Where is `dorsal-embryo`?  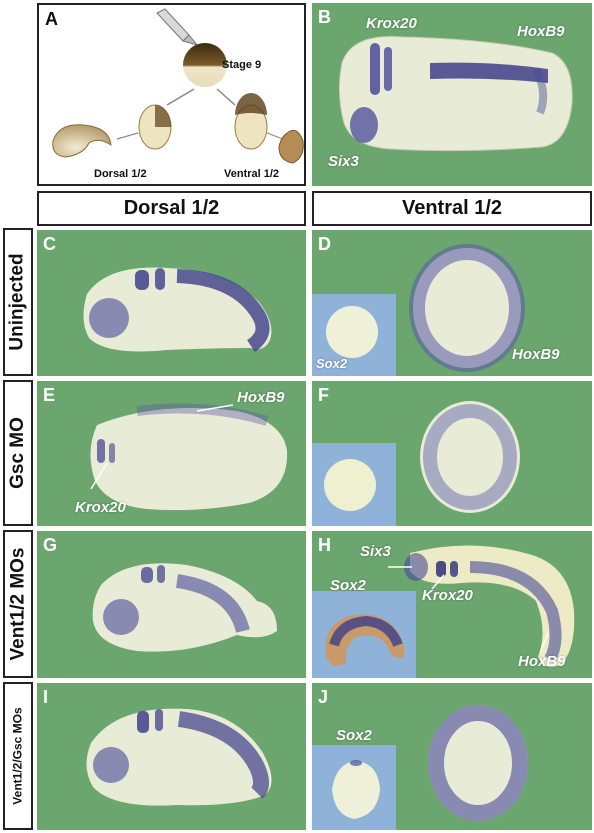 dorsal-embryo is located at coordinates (82, 141).